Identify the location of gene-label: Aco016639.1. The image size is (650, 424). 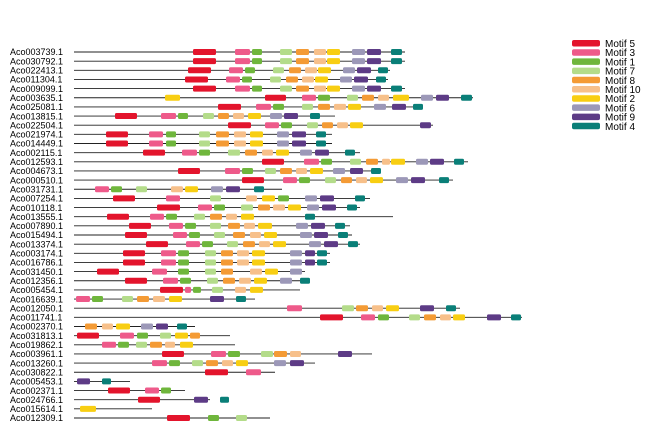
(36, 299).